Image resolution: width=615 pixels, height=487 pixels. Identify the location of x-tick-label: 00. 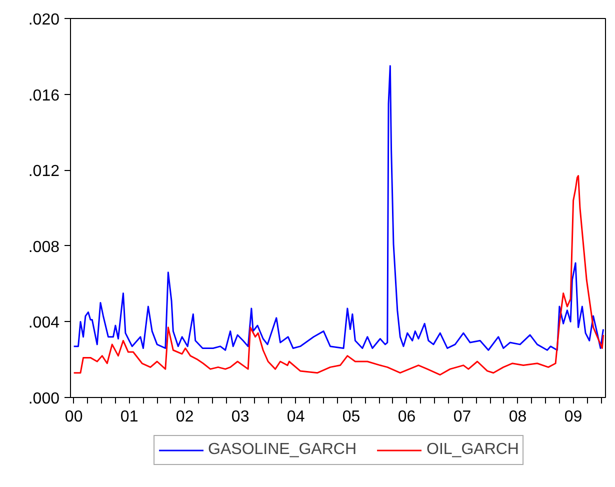
(73, 417).